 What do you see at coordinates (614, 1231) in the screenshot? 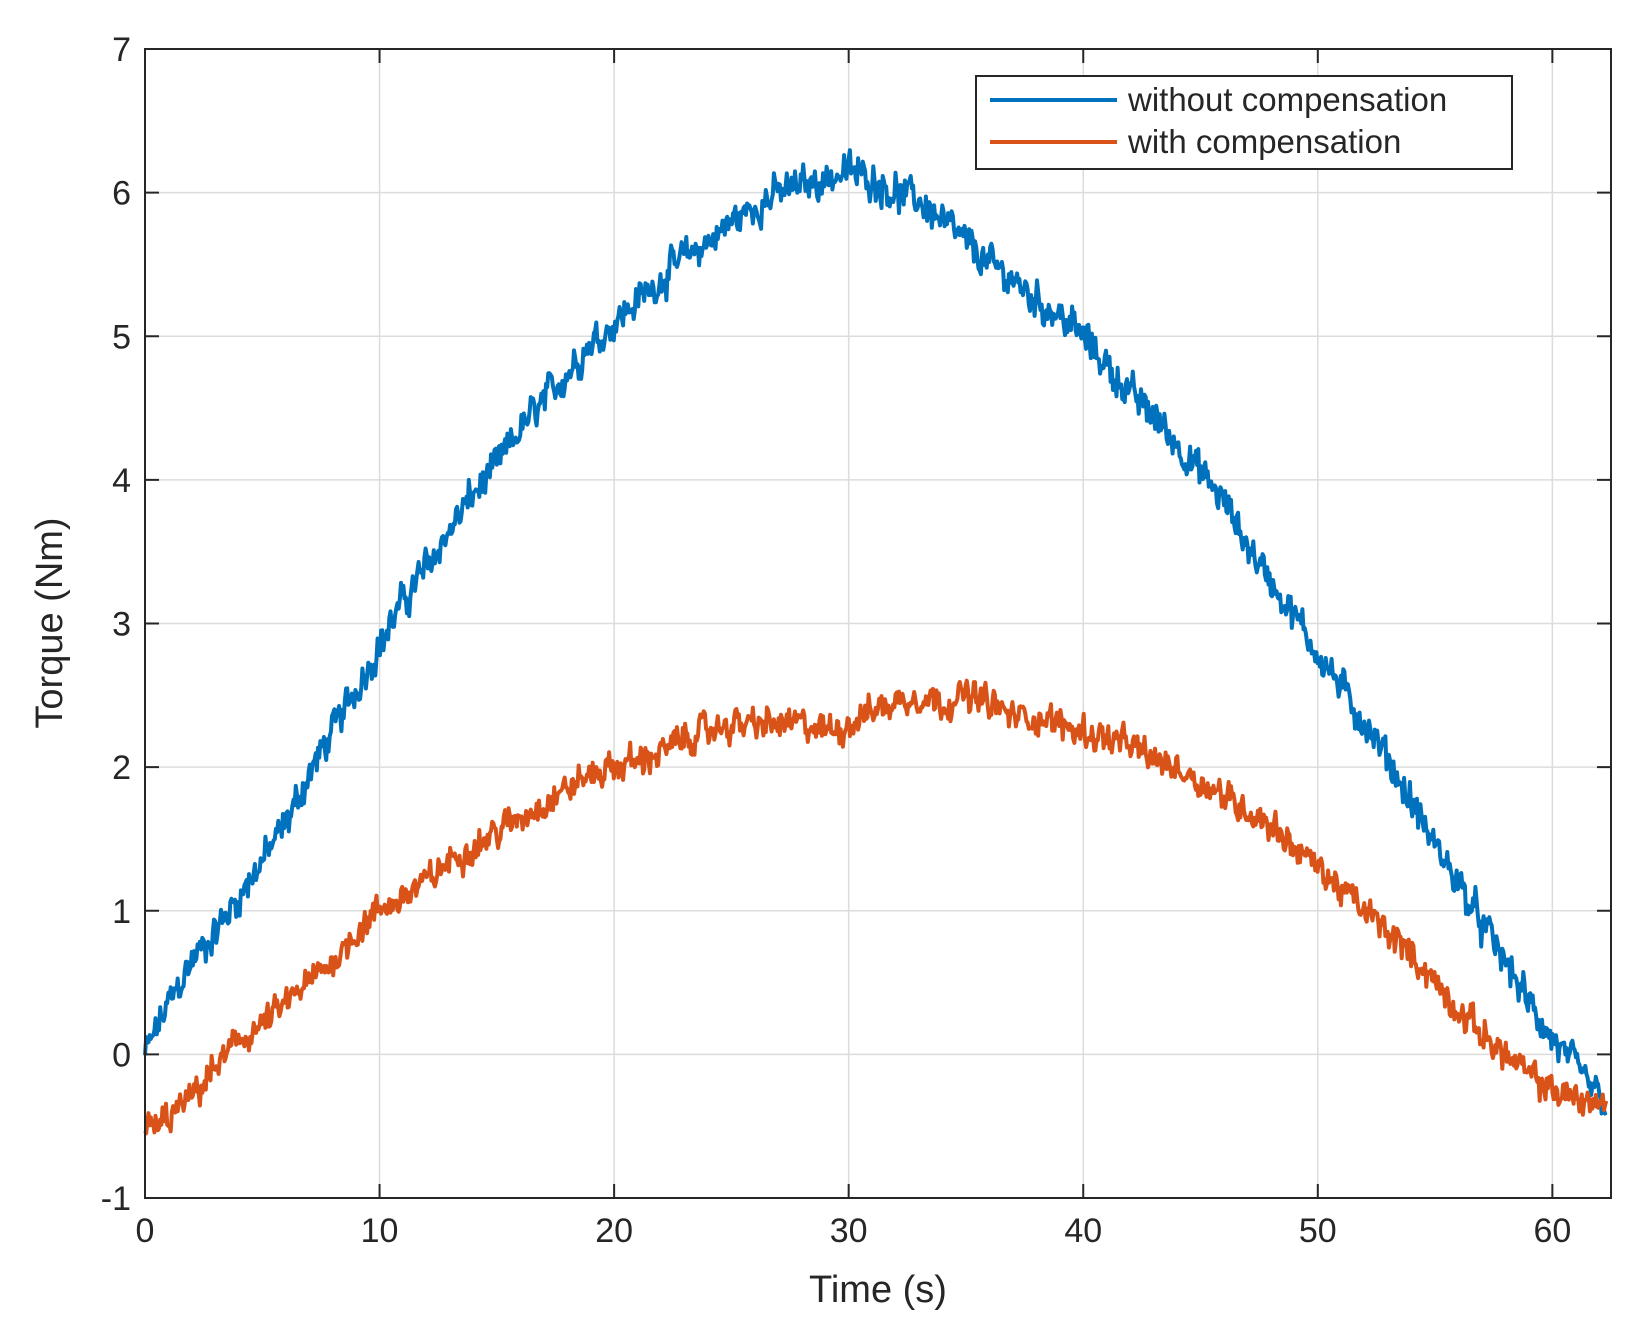
I see `x-tick-label: 20` at bounding box center [614, 1231].